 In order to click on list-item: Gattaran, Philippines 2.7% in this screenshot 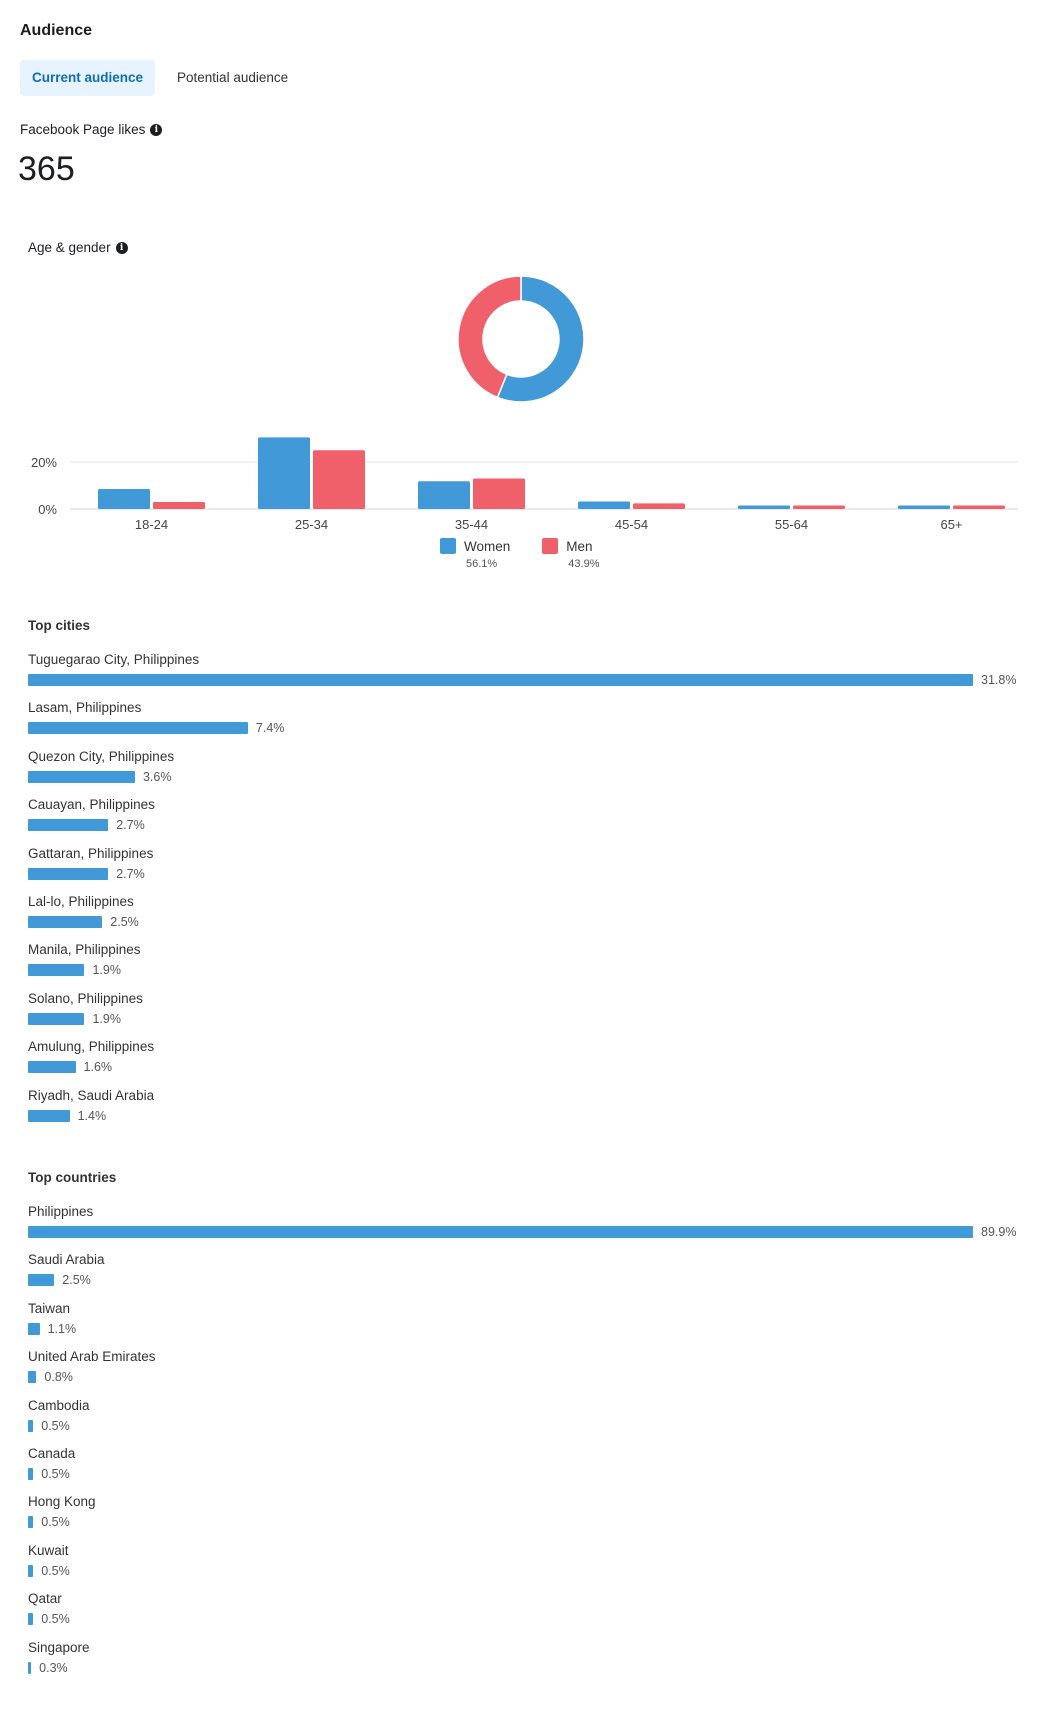, I will do `click(528, 868)`.